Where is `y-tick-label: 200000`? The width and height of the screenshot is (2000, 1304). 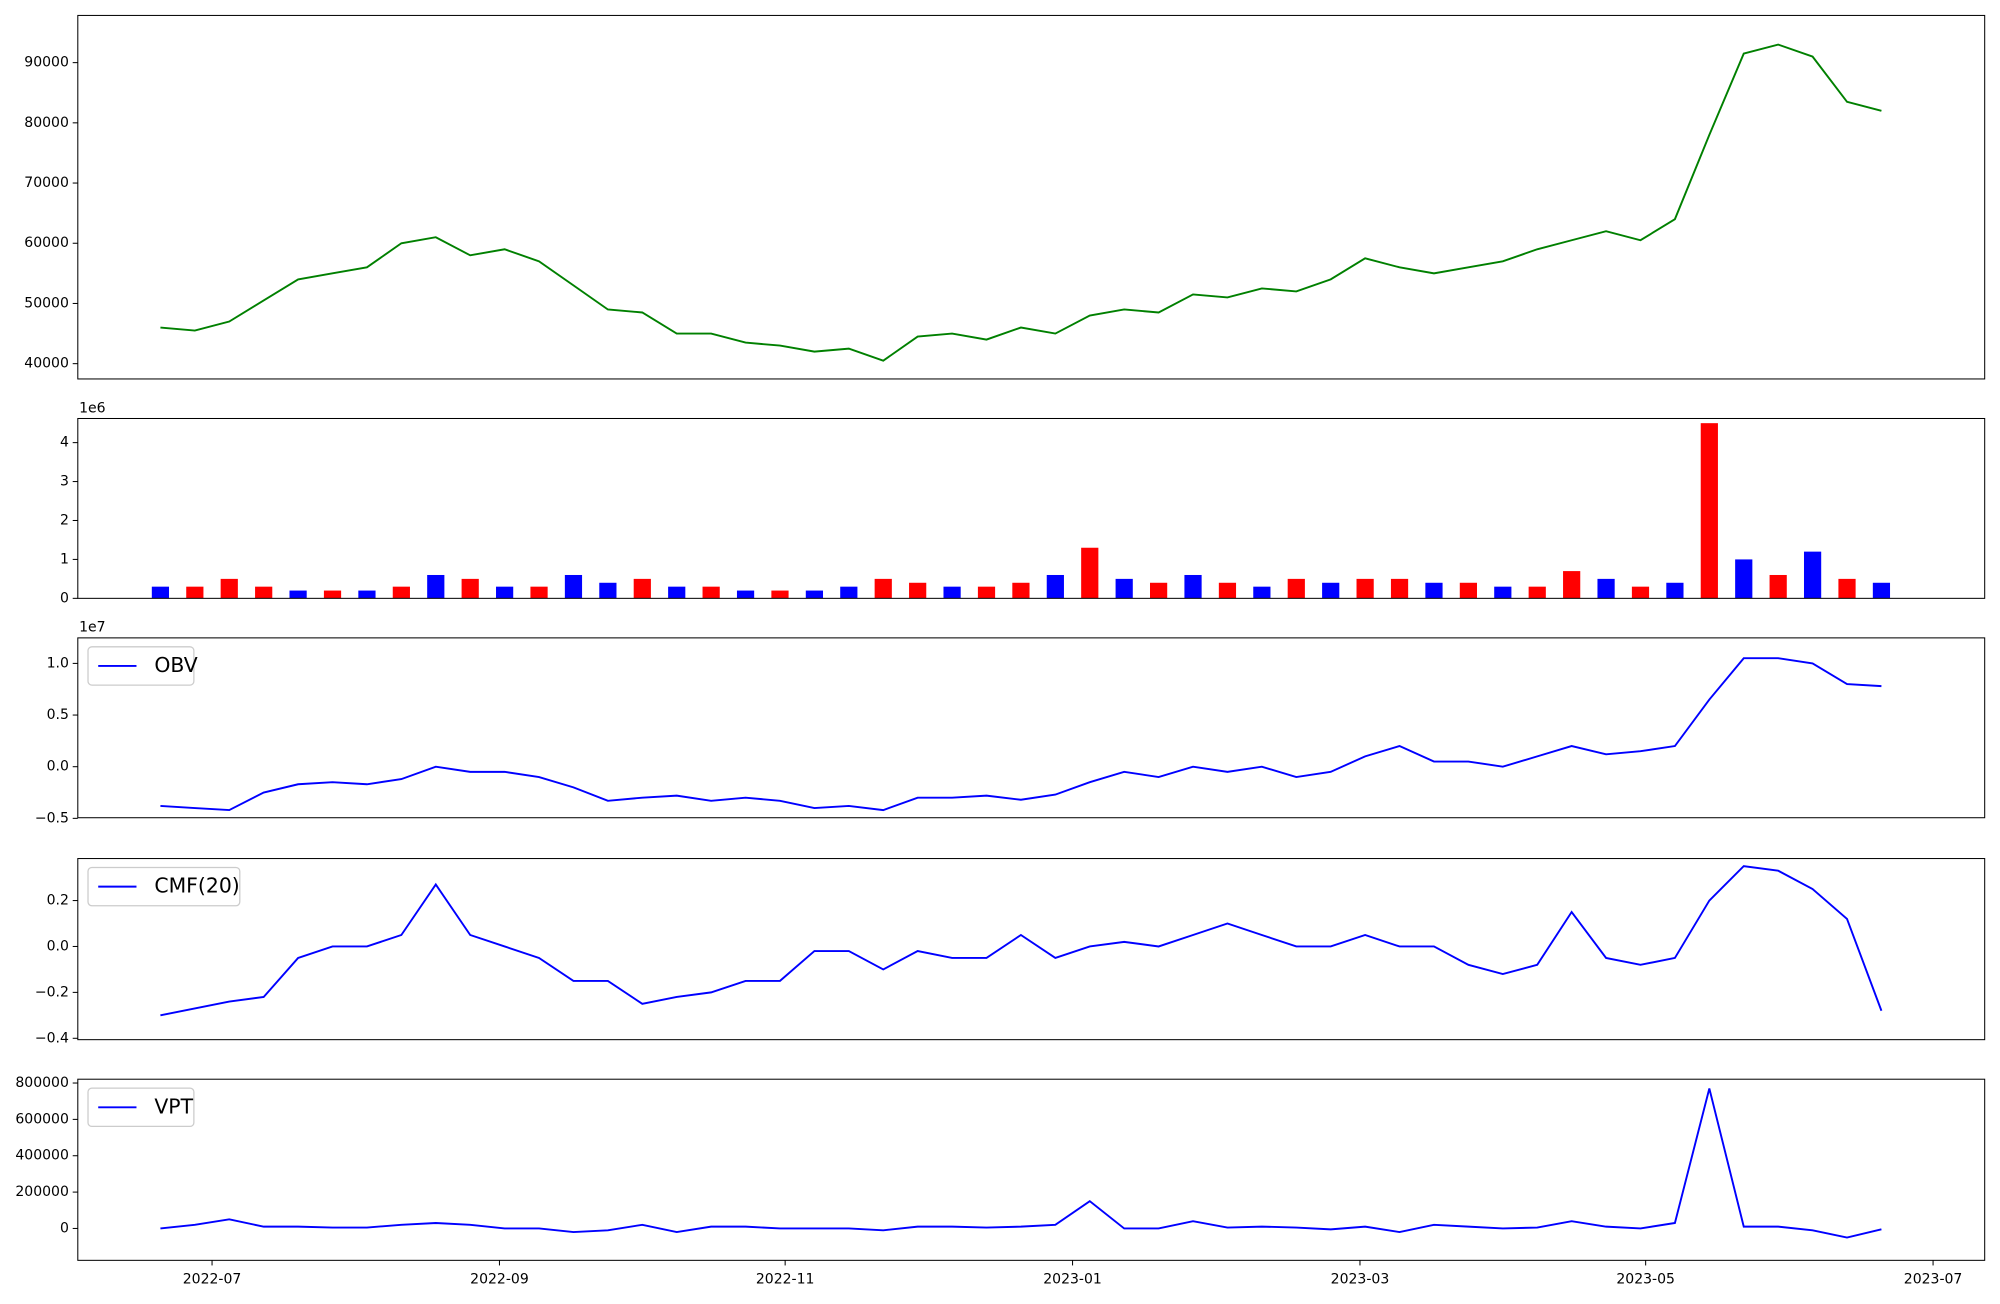 y-tick-label: 200000 is located at coordinates (42, 1192).